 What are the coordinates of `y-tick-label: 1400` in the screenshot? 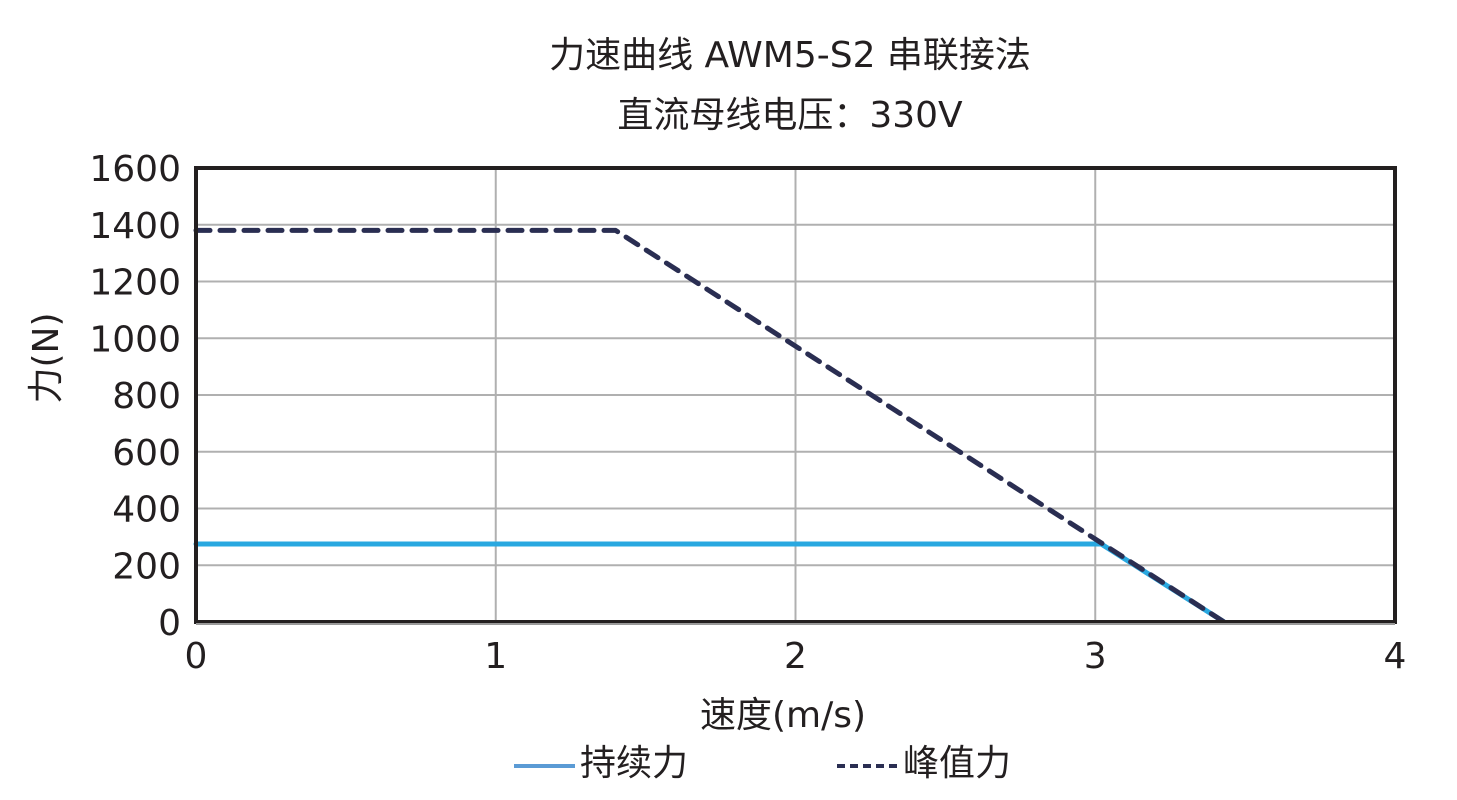 It's located at (135, 226).